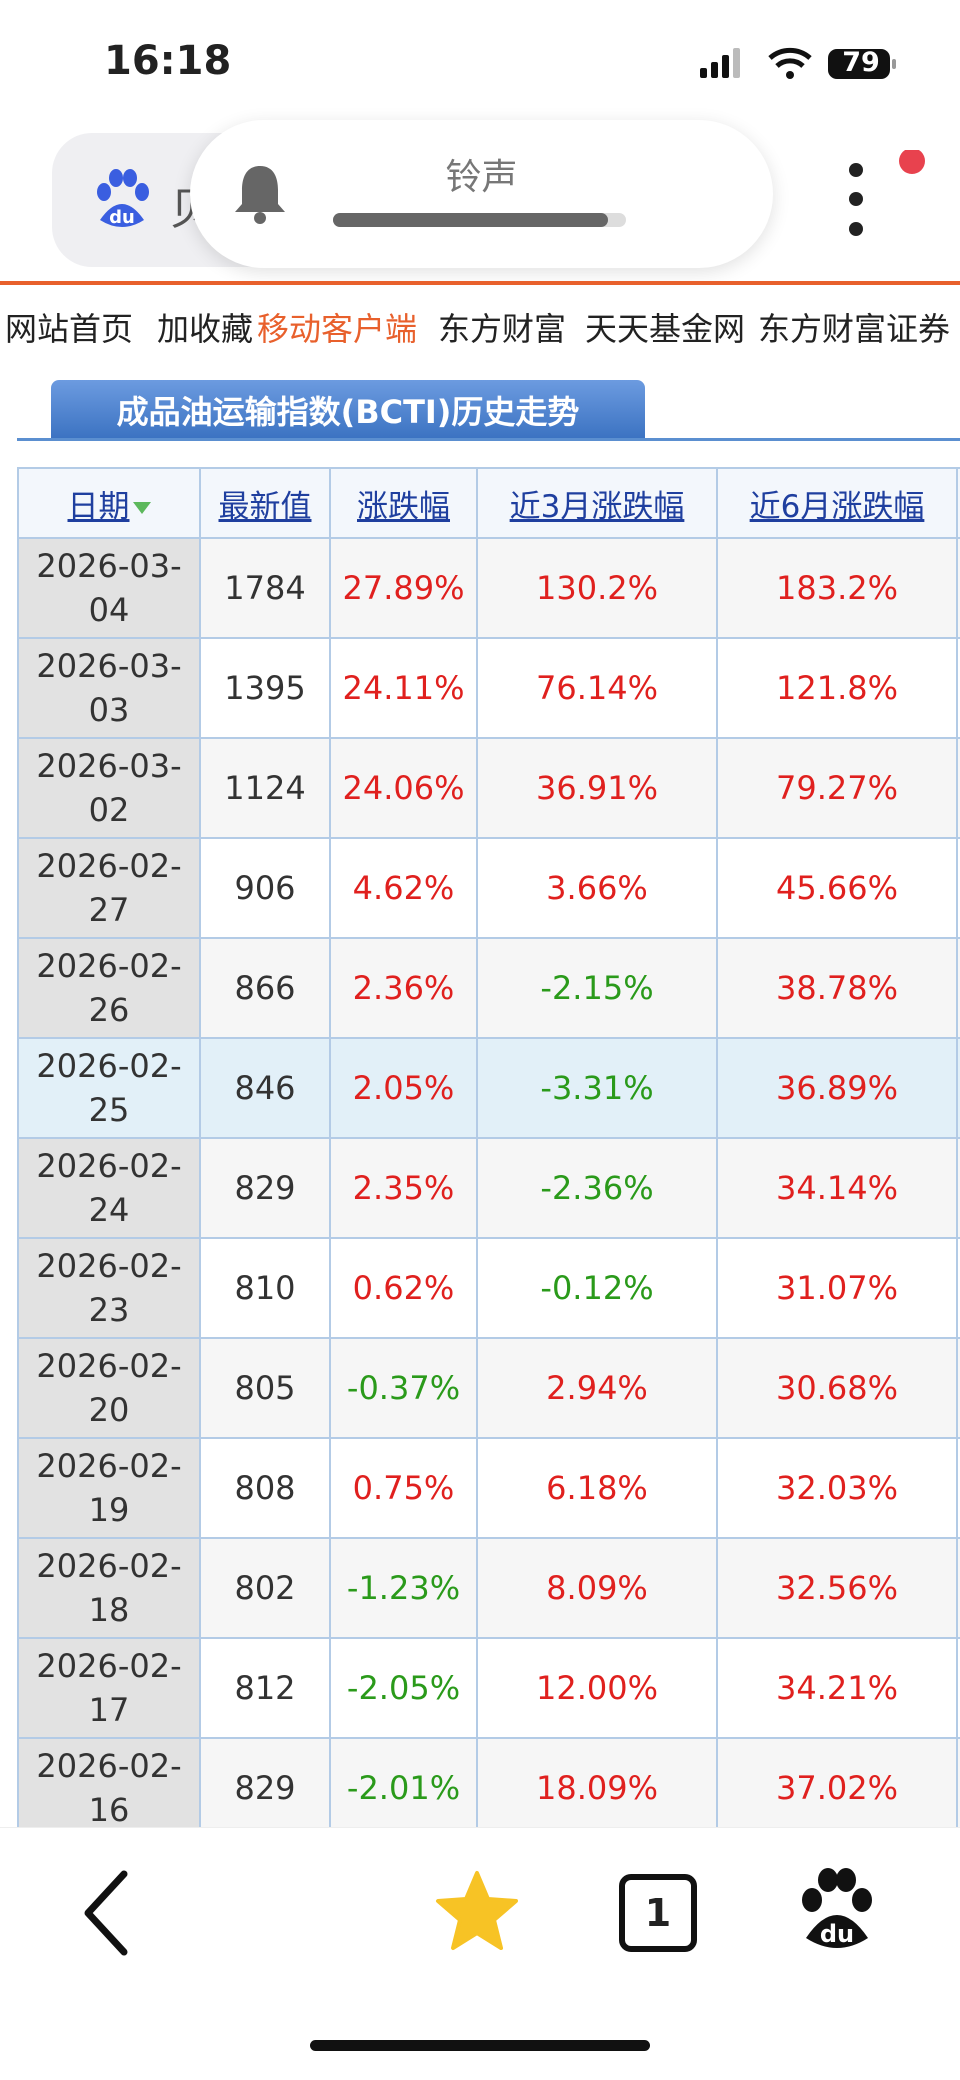 Image resolution: width=960 pixels, height=2080 pixels. Describe the element at coordinates (597, 1388) in the screenshot. I see `value-cell: 2.94%` at that location.